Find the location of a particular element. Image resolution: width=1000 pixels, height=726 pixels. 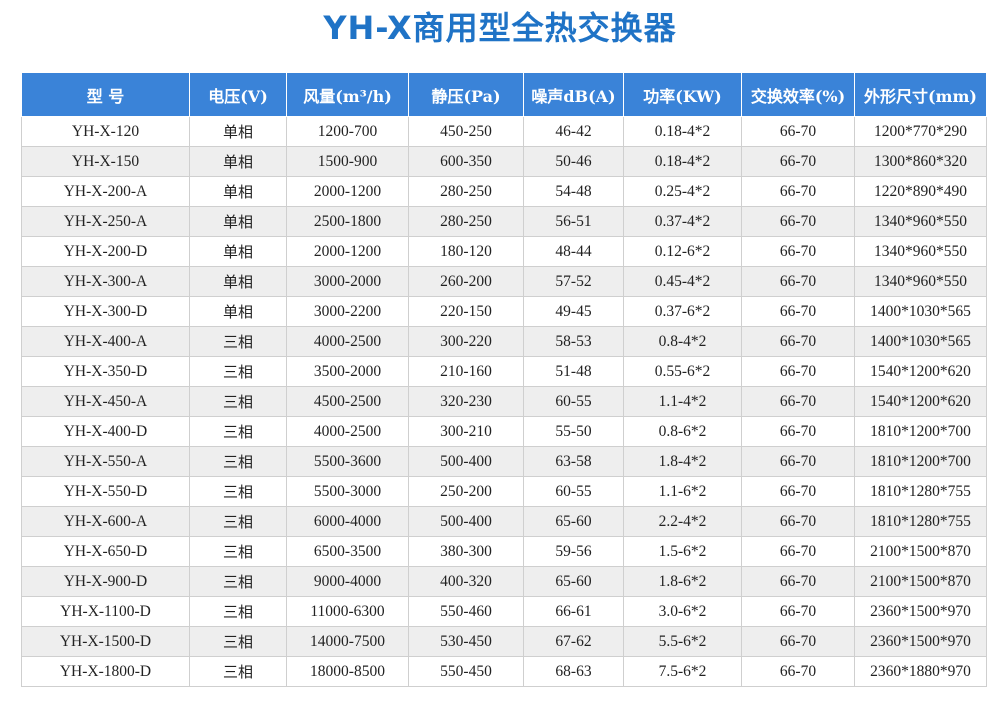

cell-static-pressure: 320-230 is located at coordinates (466, 401).